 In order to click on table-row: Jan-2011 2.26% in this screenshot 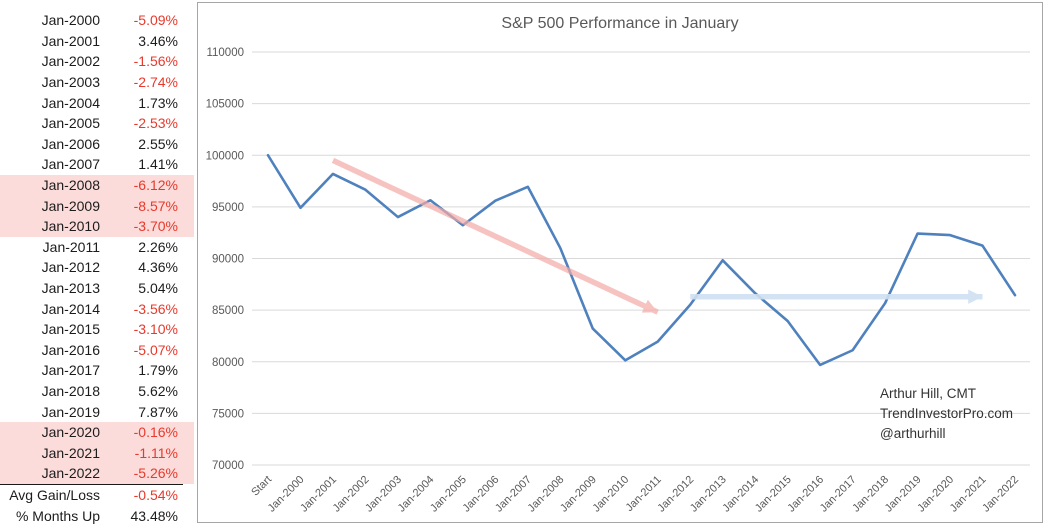, I will do `click(97, 247)`.